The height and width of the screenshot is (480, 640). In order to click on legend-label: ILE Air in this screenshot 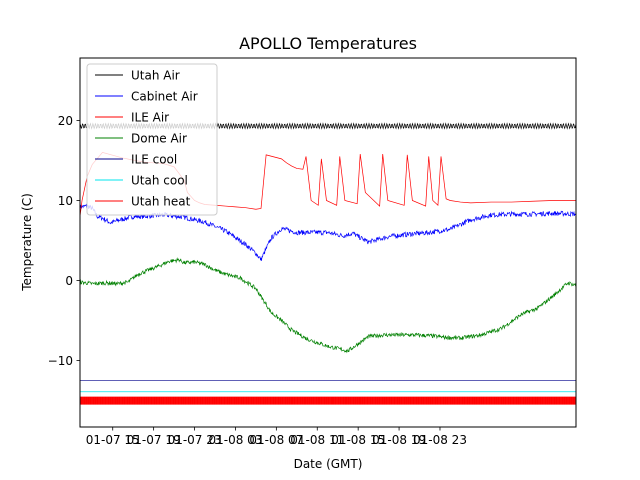, I will do `click(150, 118)`.